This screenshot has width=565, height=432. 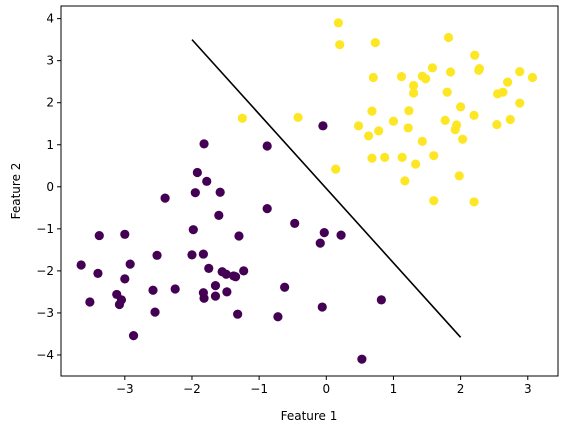 What do you see at coordinates (16, 191) in the screenshot?
I see `y-axis-label: Feature 2` at bounding box center [16, 191].